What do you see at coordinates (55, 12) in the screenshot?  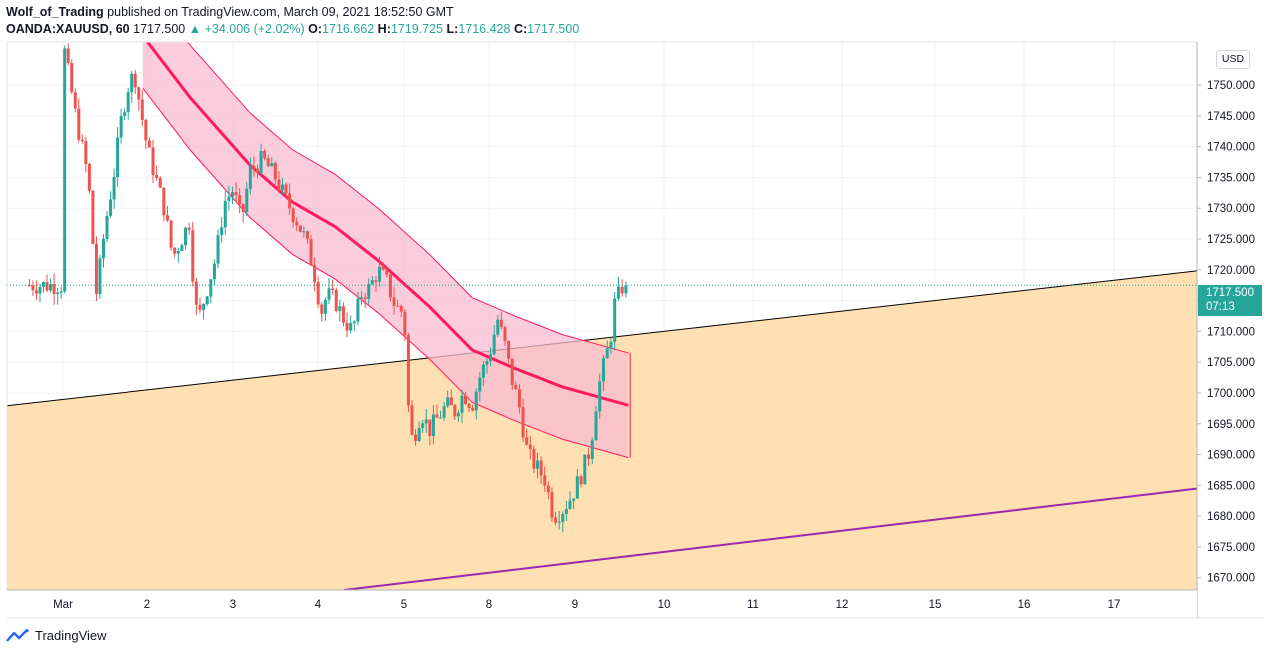 I see `author-name: Wolf_of_Trading` at bounding box center [55, 12].